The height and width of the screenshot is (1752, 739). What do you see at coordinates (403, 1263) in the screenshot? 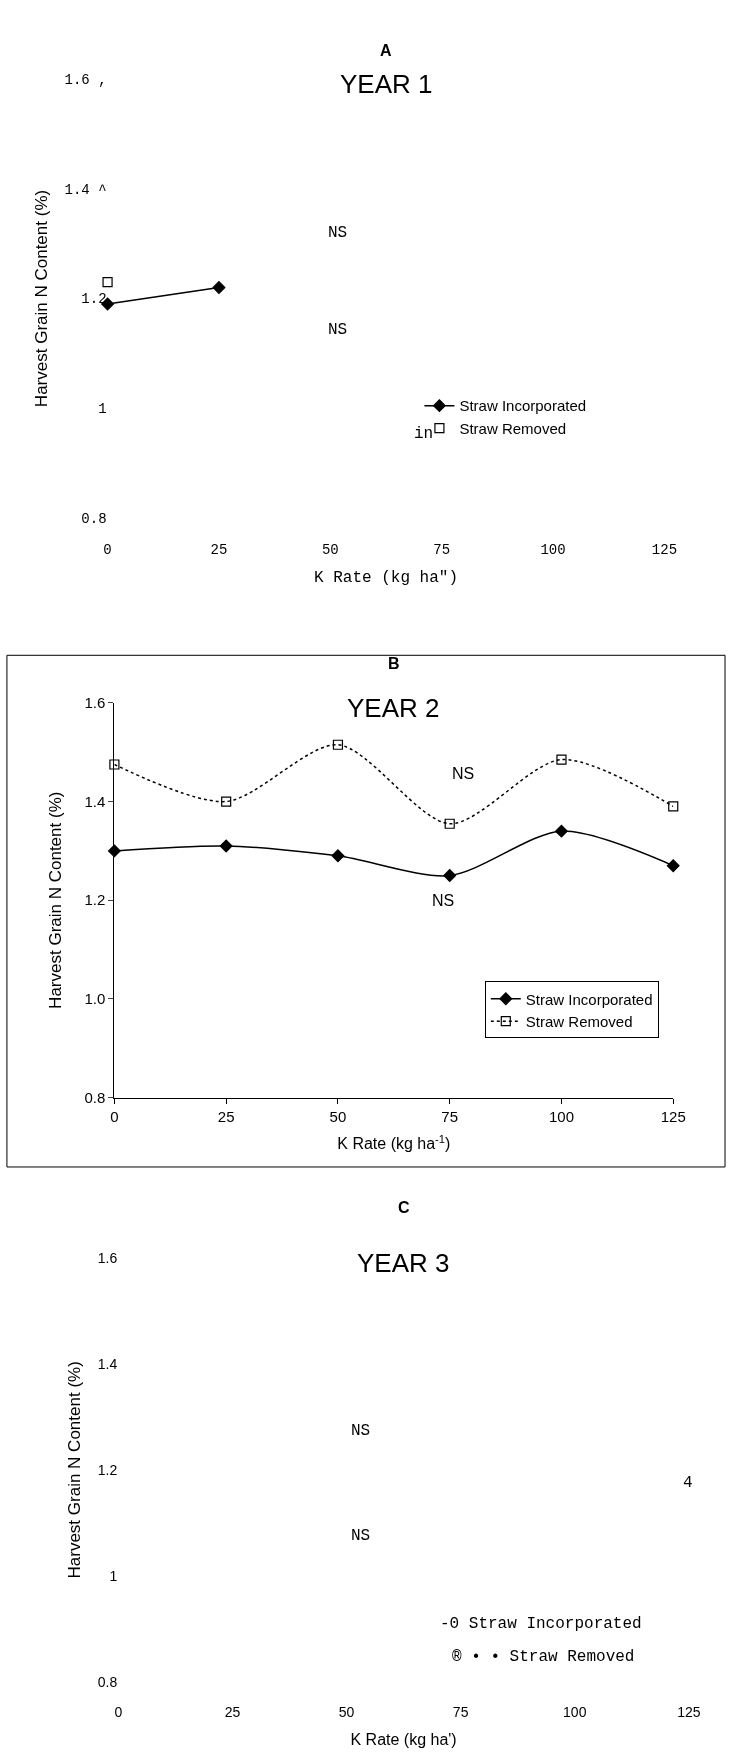
I see `chart-subtitle: YEAR 3` at bounding box center [403, 1263].